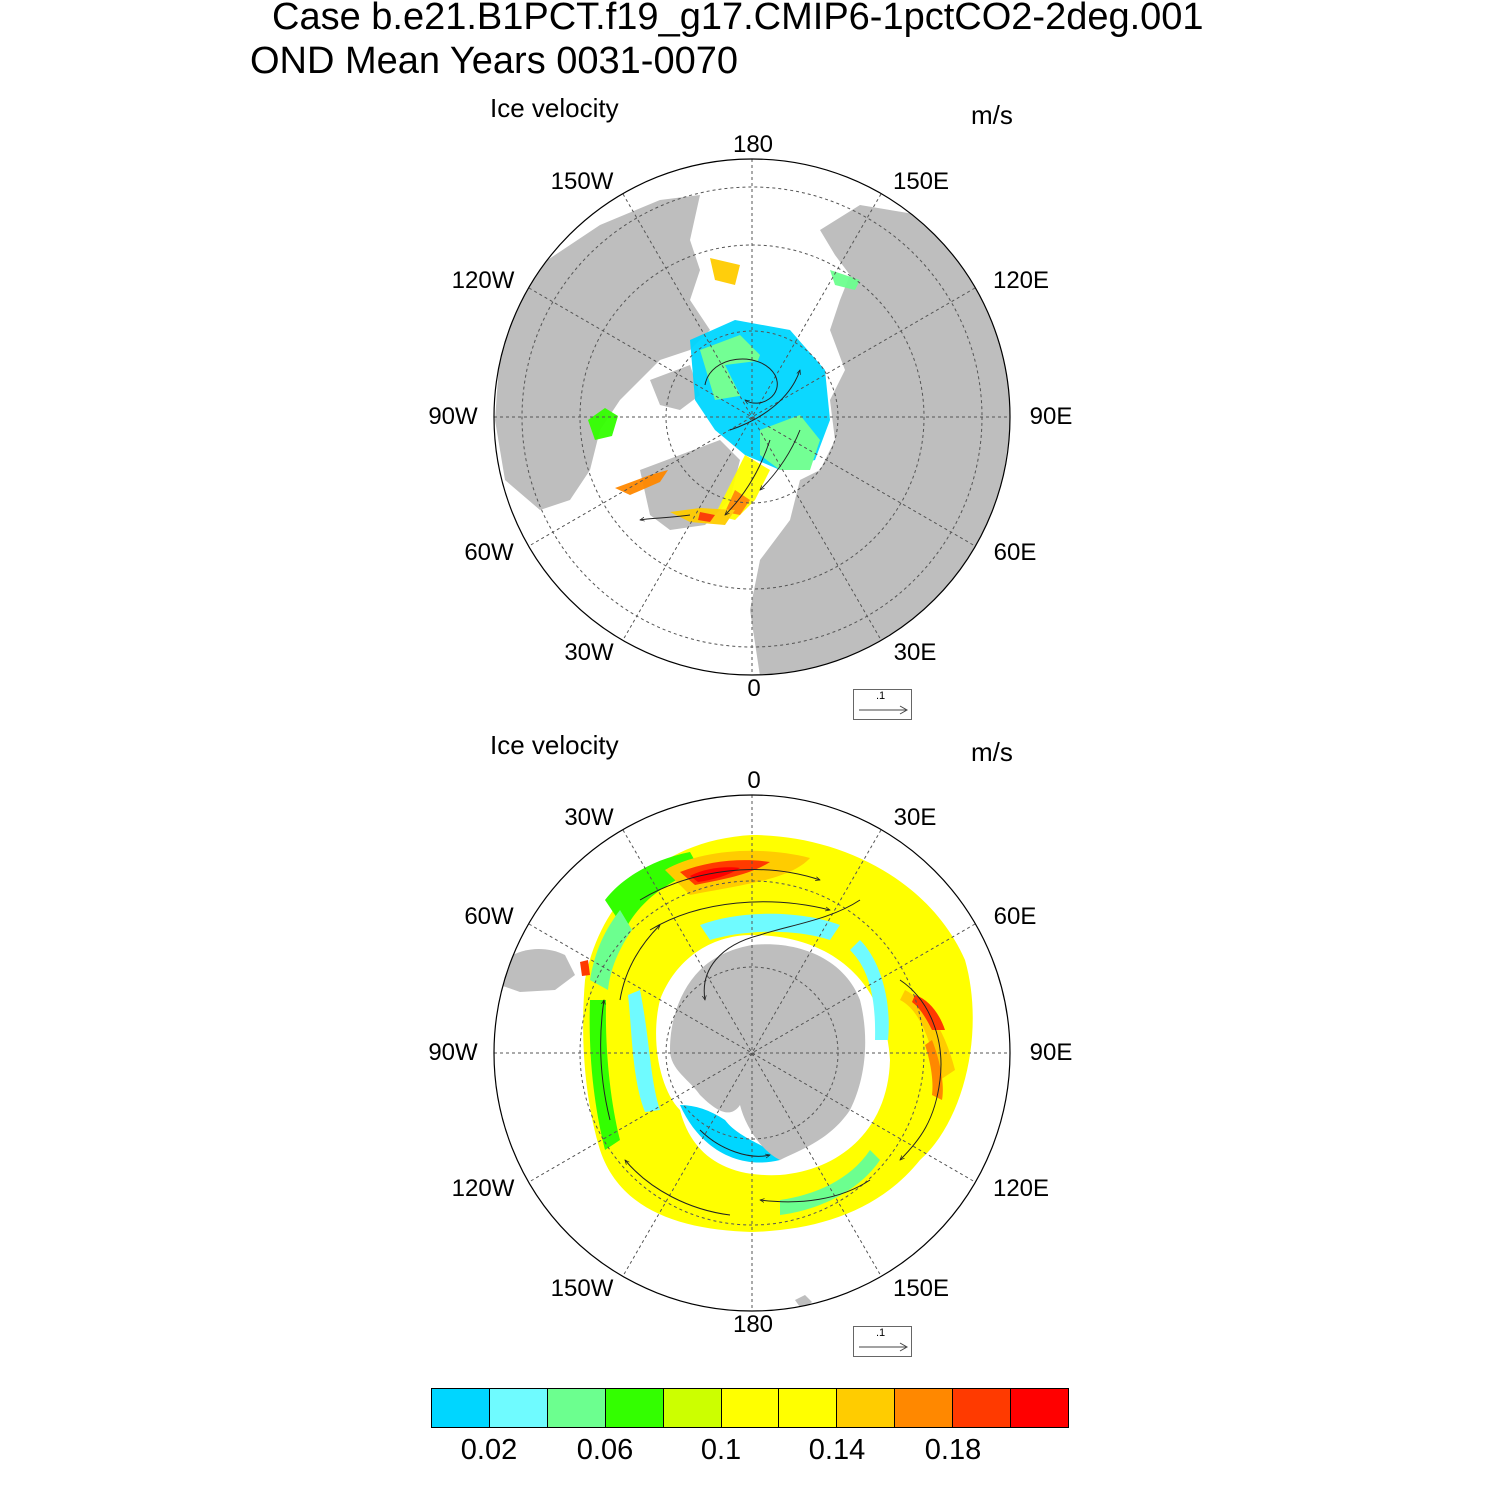 This screenshot has width=1500, height=1500. Describe the element at coordinates (837, 1450) in the screenshot. I see `colorbar-label: 0.14` at that location.